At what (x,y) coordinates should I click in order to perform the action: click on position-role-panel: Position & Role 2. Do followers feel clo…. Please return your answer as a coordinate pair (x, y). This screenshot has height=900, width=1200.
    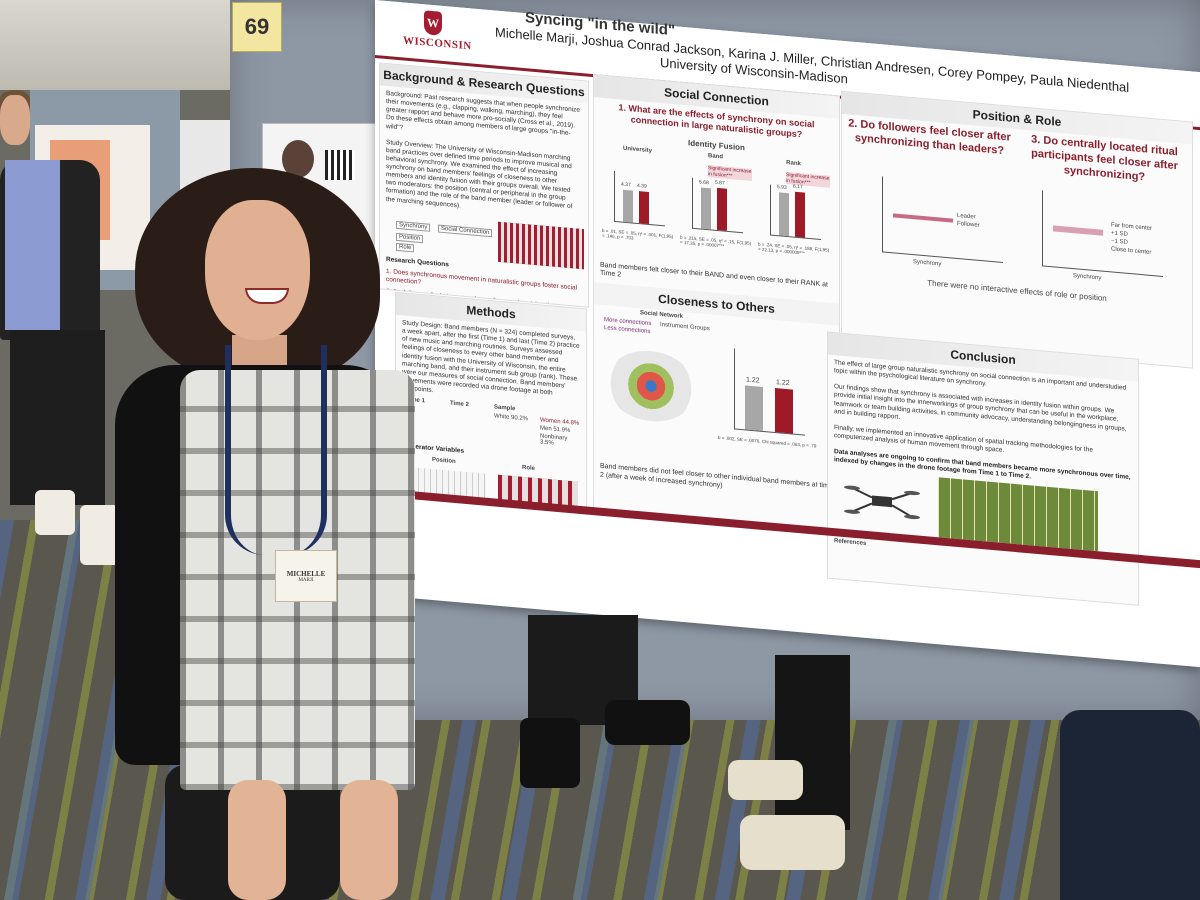
    Looking at the image, I should click on (1017, 229).